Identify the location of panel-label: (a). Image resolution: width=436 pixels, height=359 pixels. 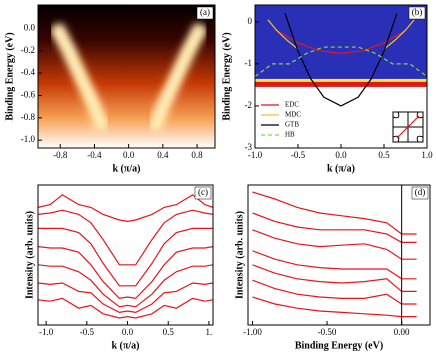
(205, 12).